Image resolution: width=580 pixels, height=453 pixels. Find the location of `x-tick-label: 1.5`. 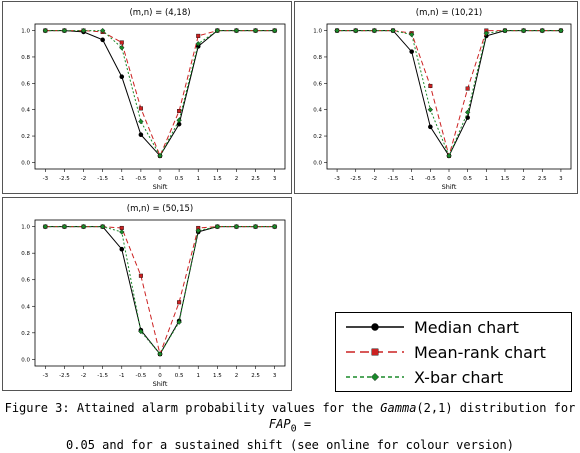

x-tick-label: 1.5 is located at coordinates (217, 376).